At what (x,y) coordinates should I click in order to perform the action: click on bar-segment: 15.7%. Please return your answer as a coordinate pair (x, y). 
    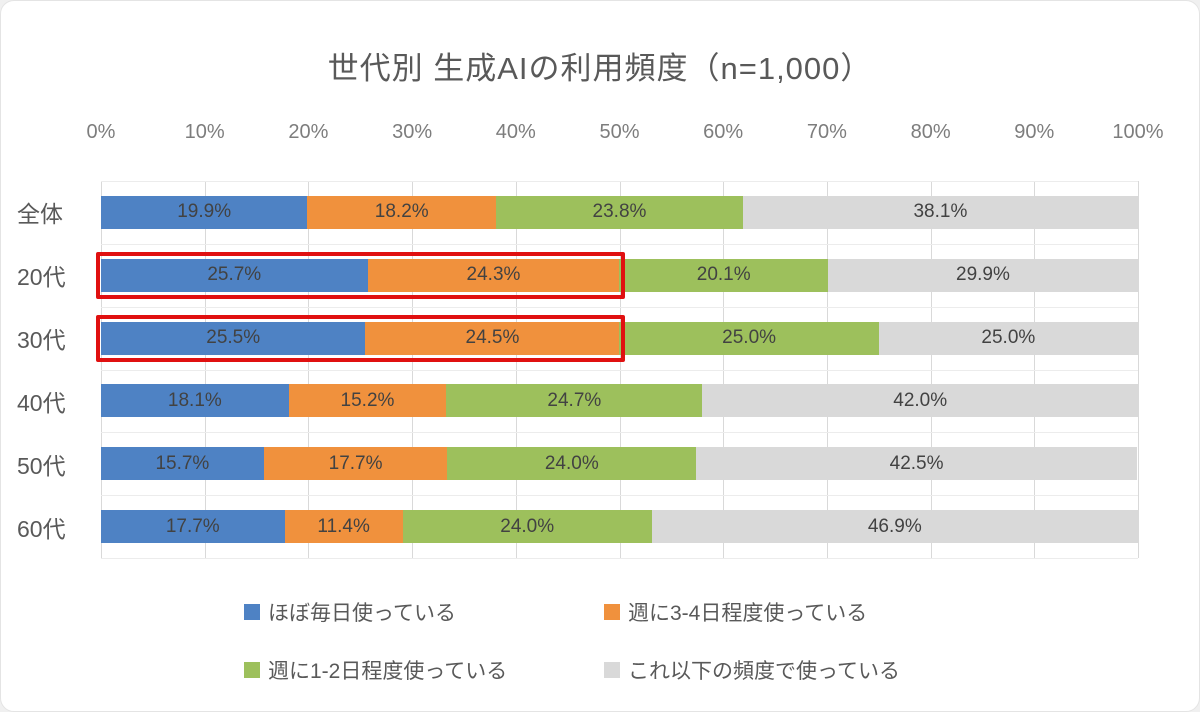
    Looking at the image, I should click on (182, 464).